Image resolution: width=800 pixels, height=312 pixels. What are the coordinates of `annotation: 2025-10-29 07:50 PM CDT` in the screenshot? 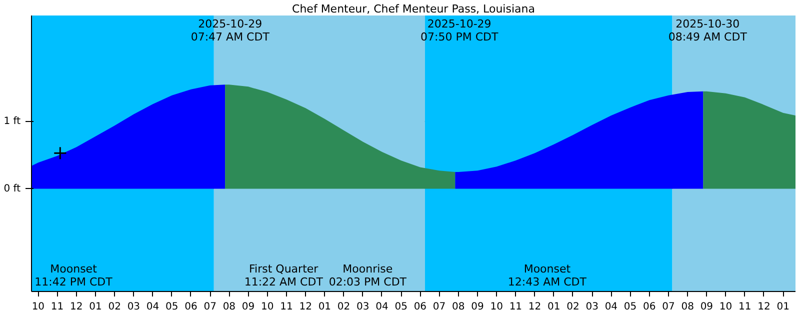 It's located at (459, 31).